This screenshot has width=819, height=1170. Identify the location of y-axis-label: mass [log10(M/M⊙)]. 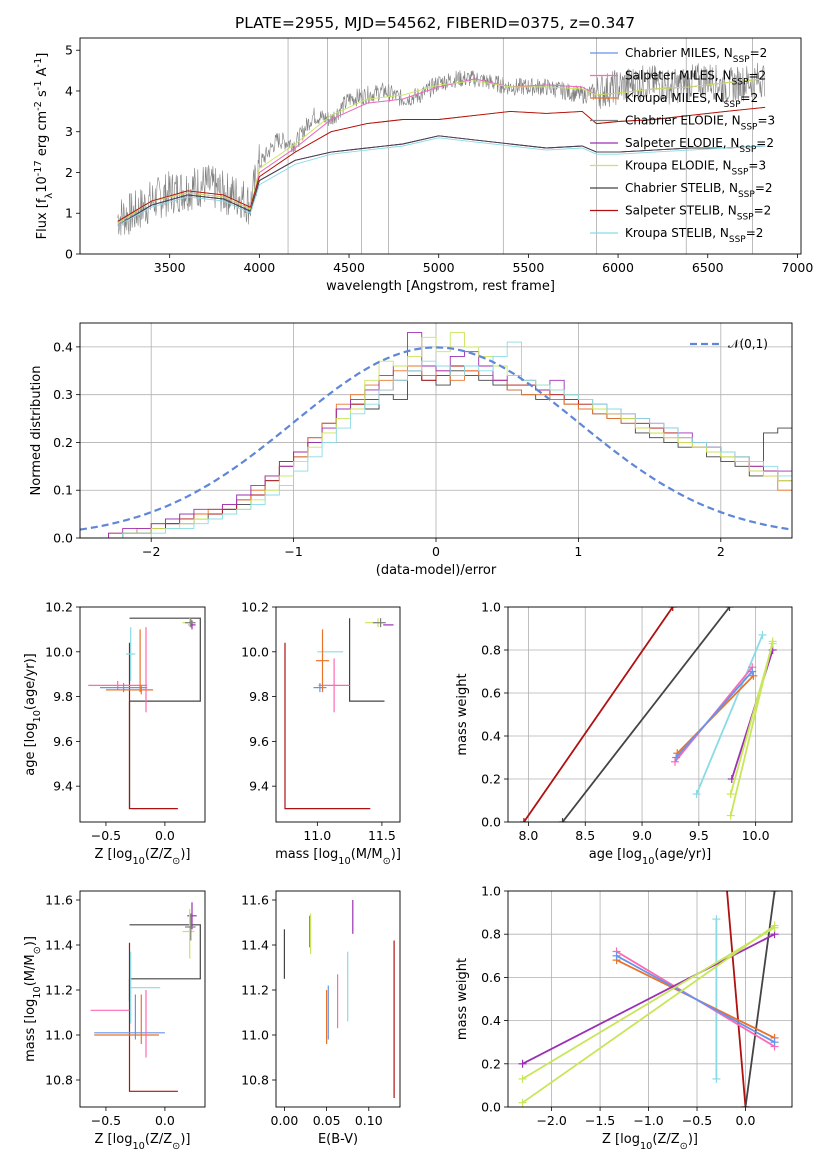
(33, 999).